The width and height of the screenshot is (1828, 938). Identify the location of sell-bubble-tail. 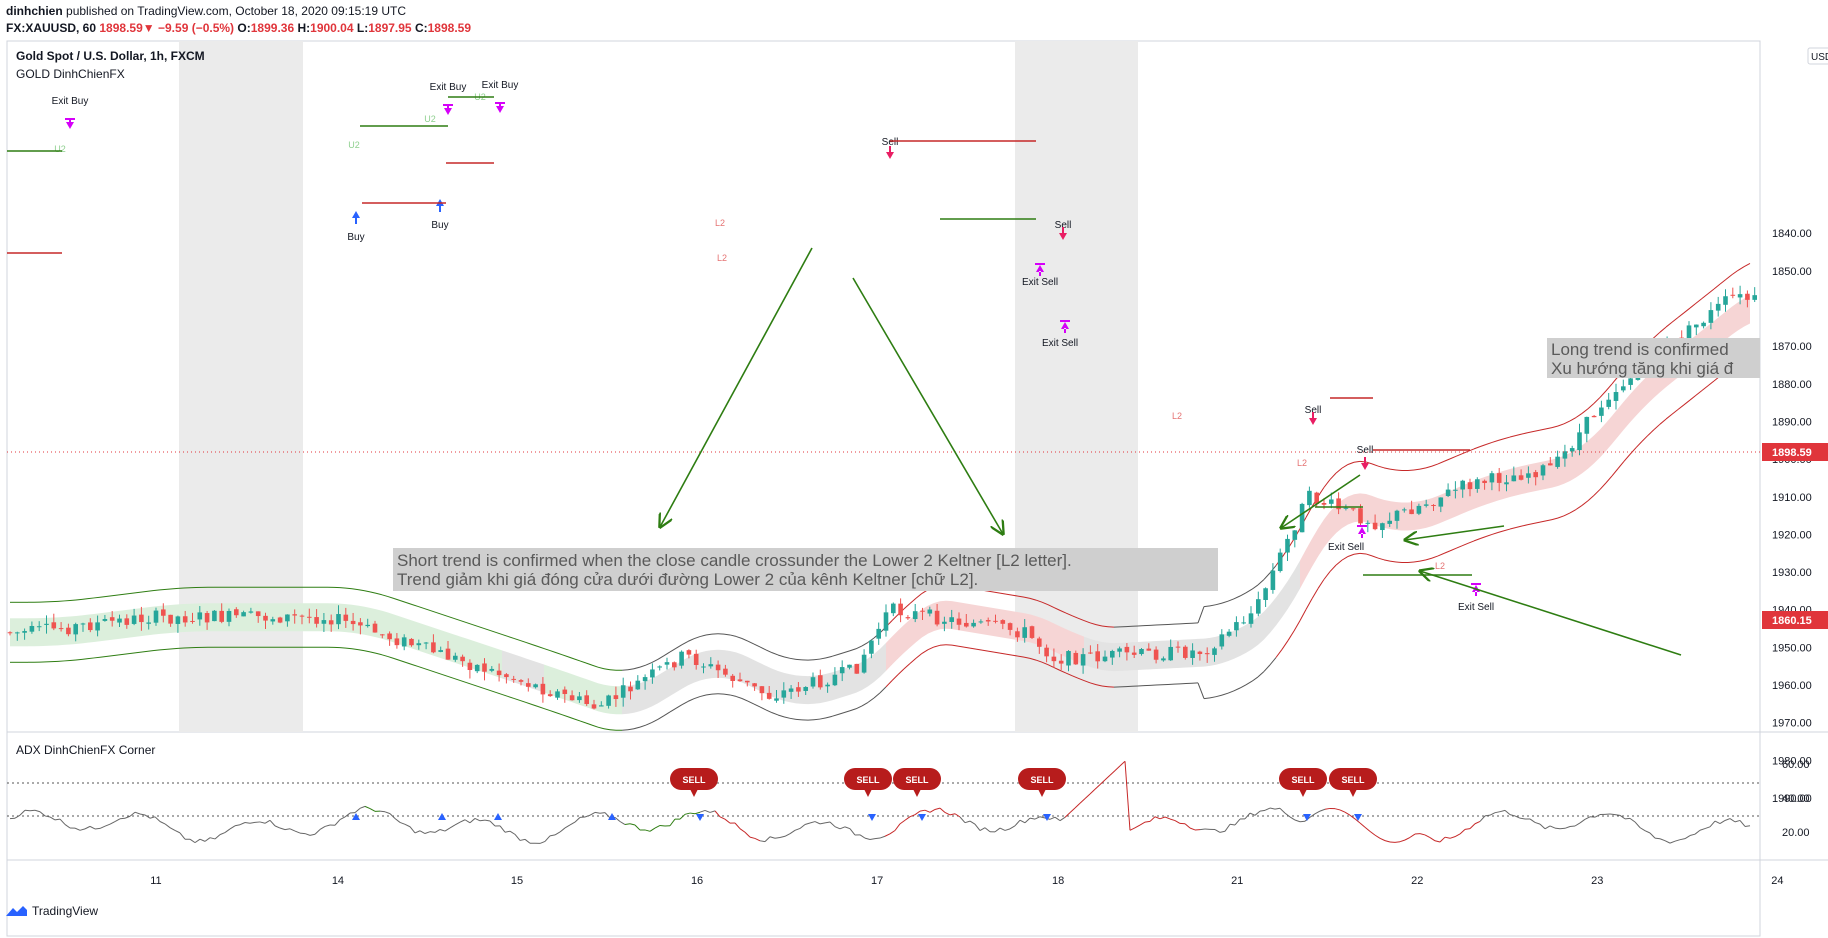
(917, 793).